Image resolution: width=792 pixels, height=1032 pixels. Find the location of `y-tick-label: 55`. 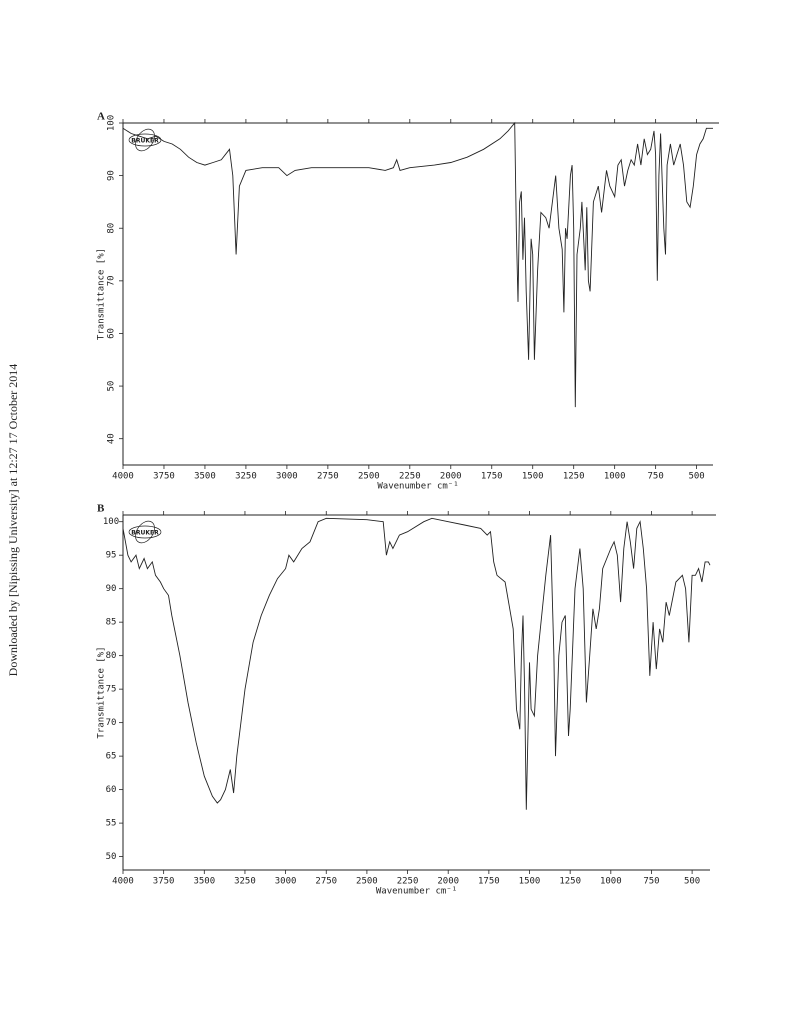

y-tick-label: 55 is located at coordinates (111, 824).